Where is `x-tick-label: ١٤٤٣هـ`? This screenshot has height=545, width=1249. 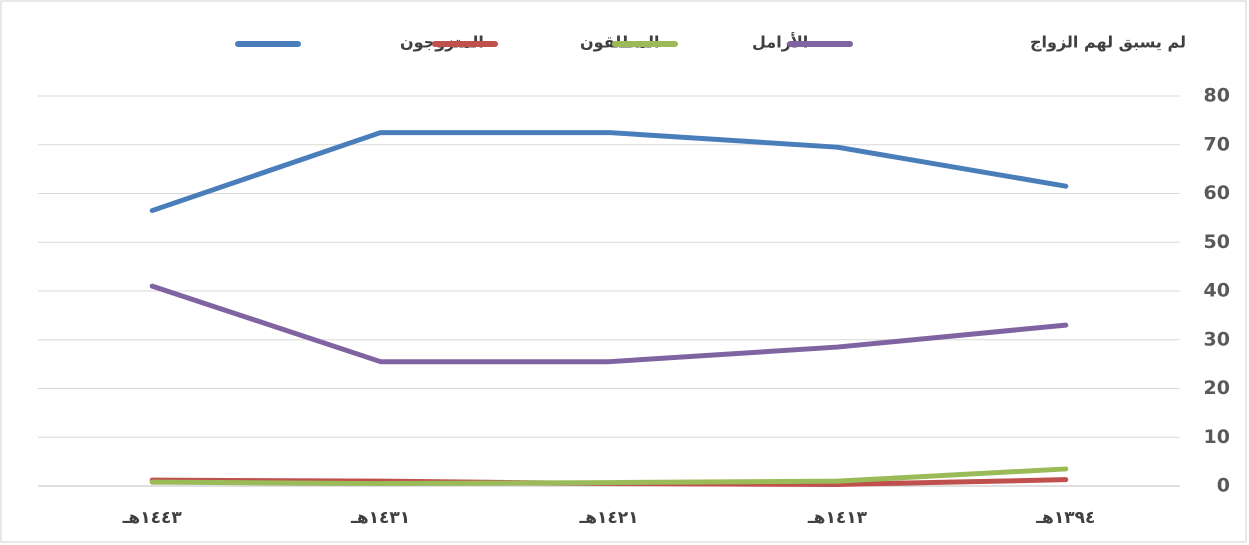
x-tick-label: ١٤٤٣هـ is located at coordinates (152, 518).